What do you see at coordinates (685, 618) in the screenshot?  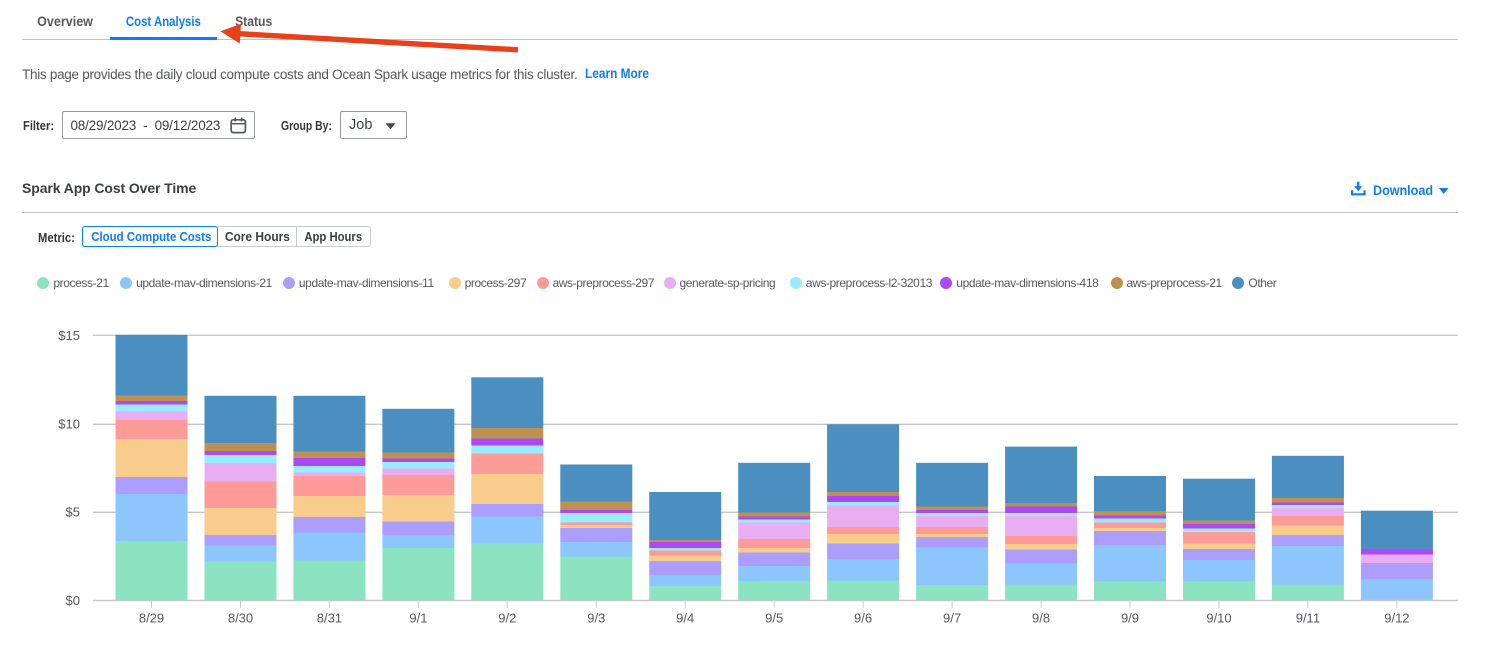 I see `svg-text: 9/4` at bounding box center [685, 618].